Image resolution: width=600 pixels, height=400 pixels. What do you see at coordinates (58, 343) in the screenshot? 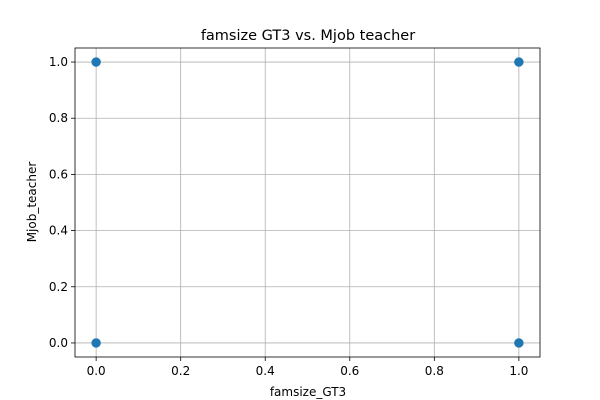
I see `y-tick-label: 0.0` at bounding box center [58, 343].